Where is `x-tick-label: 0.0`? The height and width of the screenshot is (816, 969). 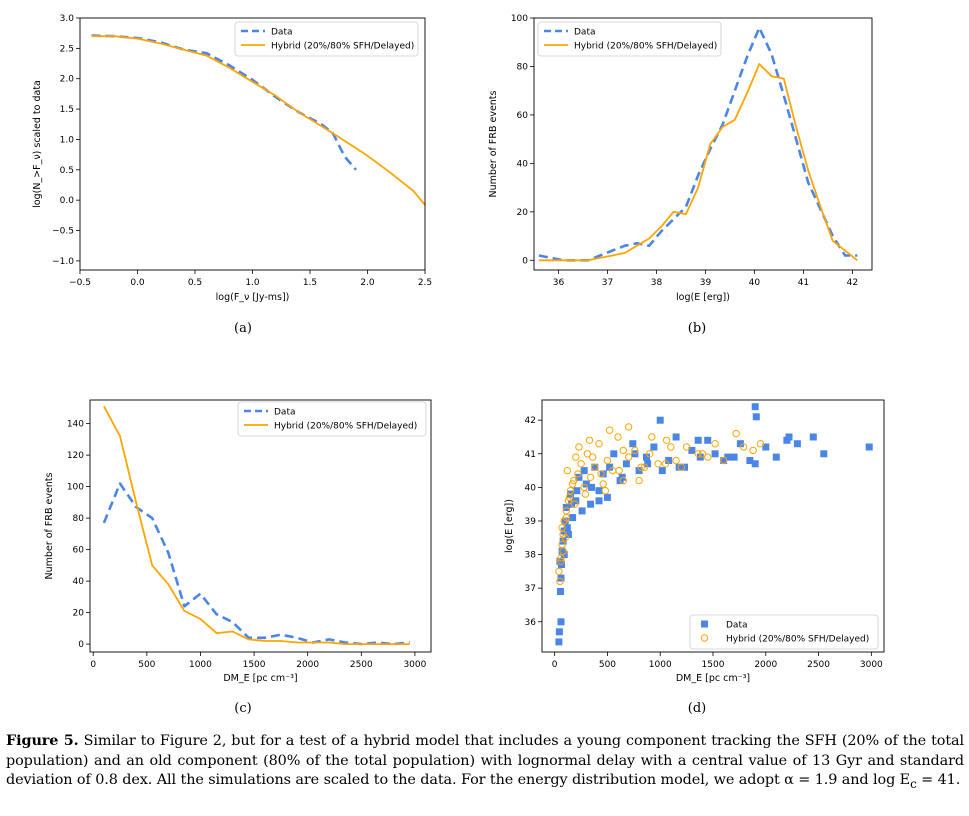 x-tick-label: 0.0 is located at coordinates (137, 283).